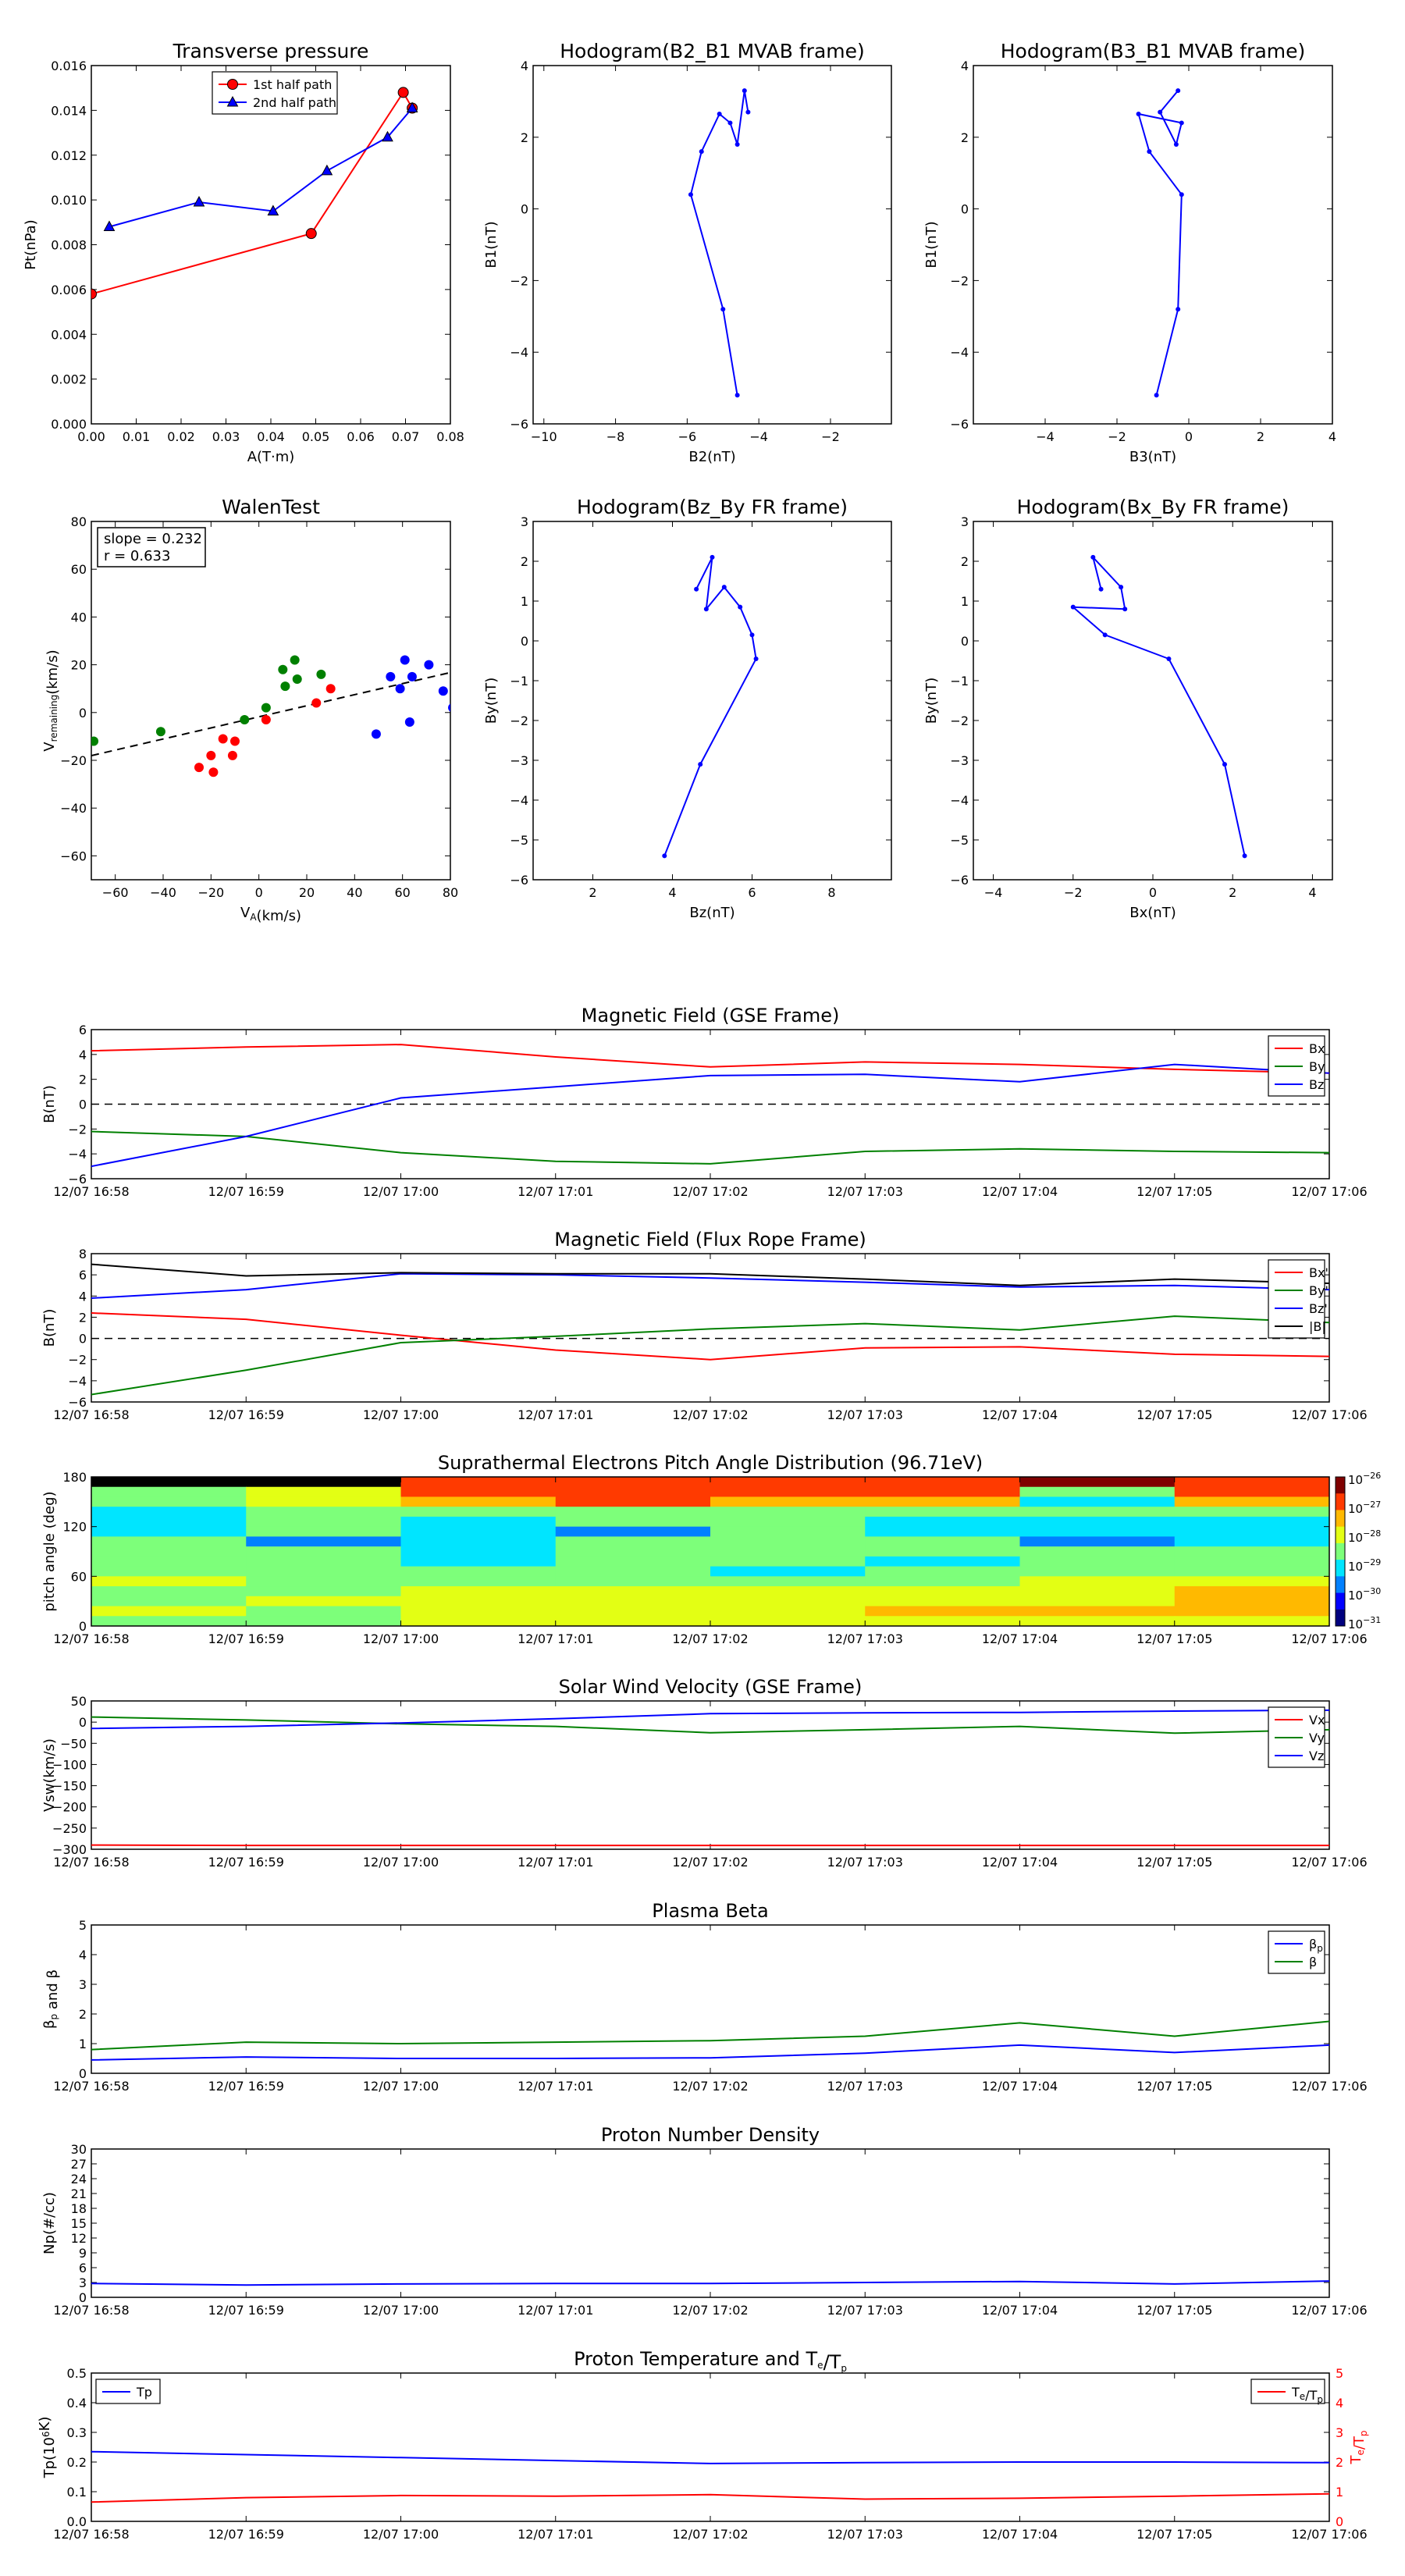 This screenshot has height=2576, width=1405. Describe the element at coordinates (83, 2044) in the screenshot. I see `y-tick-label: 1` at that location.